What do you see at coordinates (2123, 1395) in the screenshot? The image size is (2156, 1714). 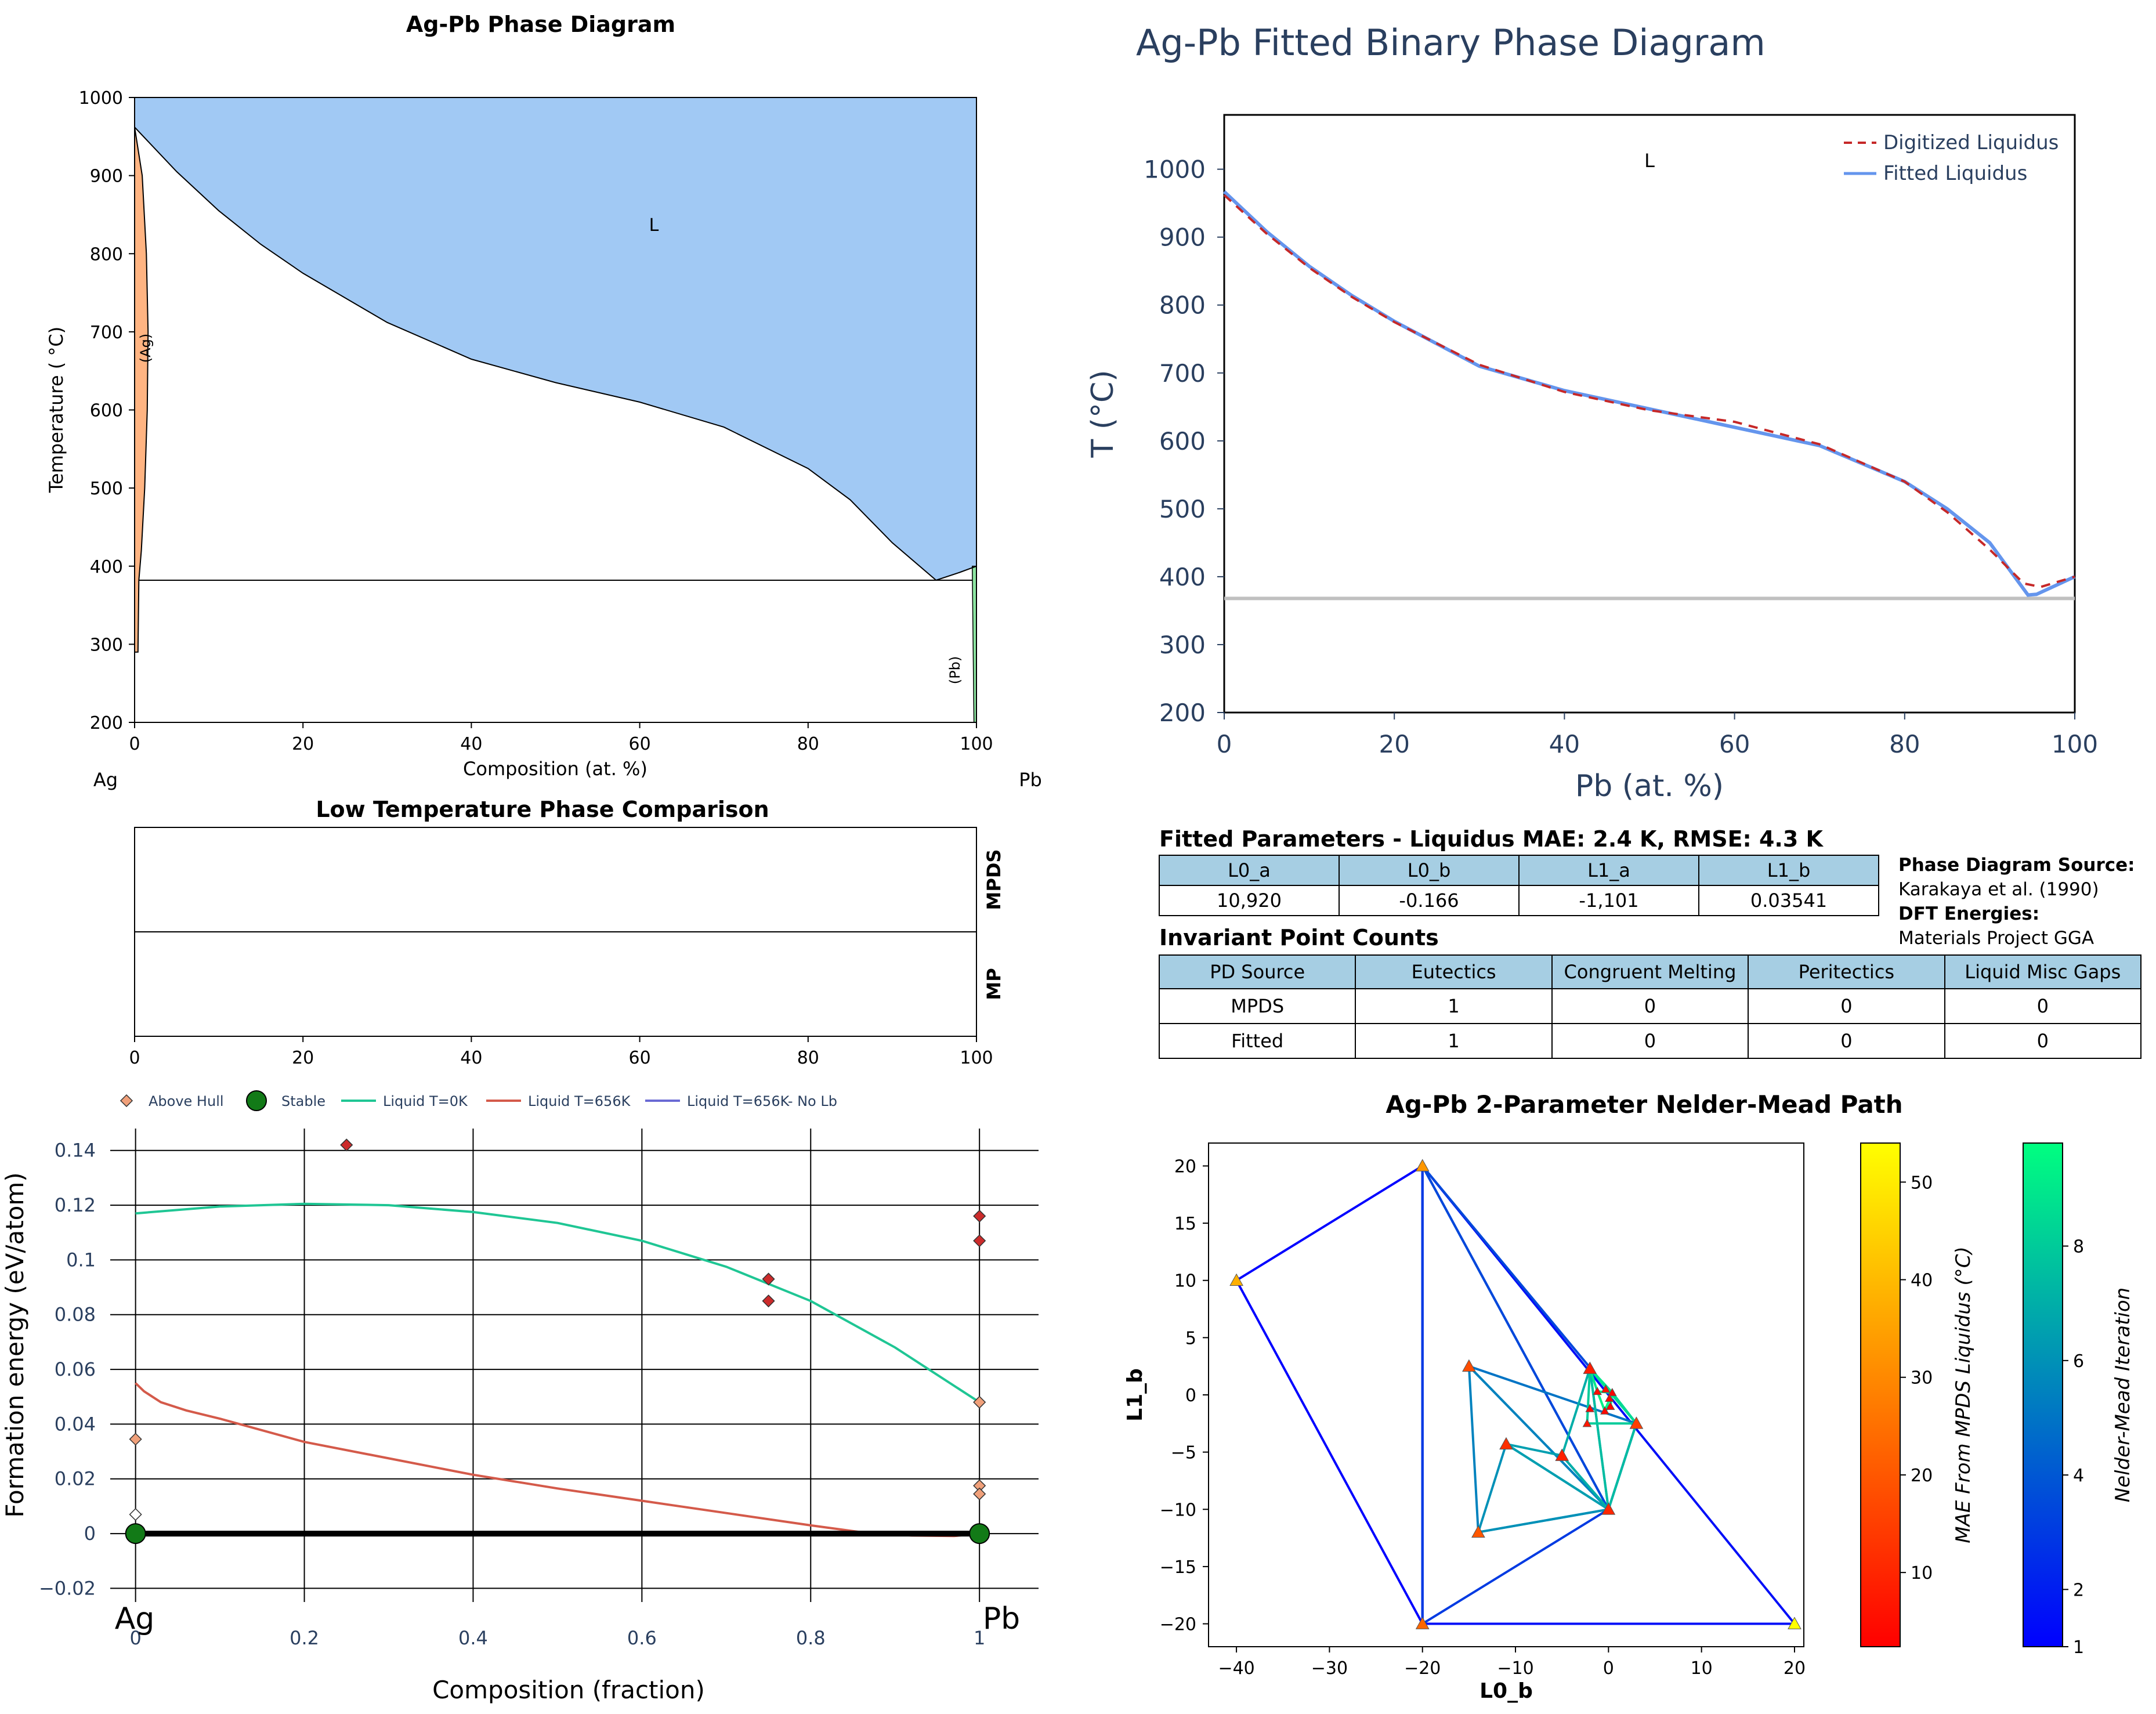 I see `iteration-colorbar-label: Nelder-Mead Iteration` at bounding box center [2123, 1395].